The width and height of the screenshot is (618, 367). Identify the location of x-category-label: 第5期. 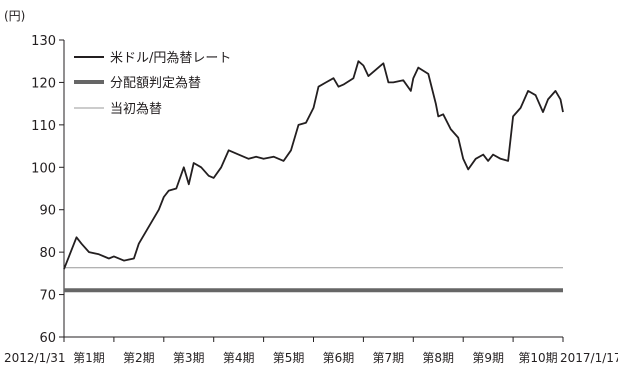
(289, 358).